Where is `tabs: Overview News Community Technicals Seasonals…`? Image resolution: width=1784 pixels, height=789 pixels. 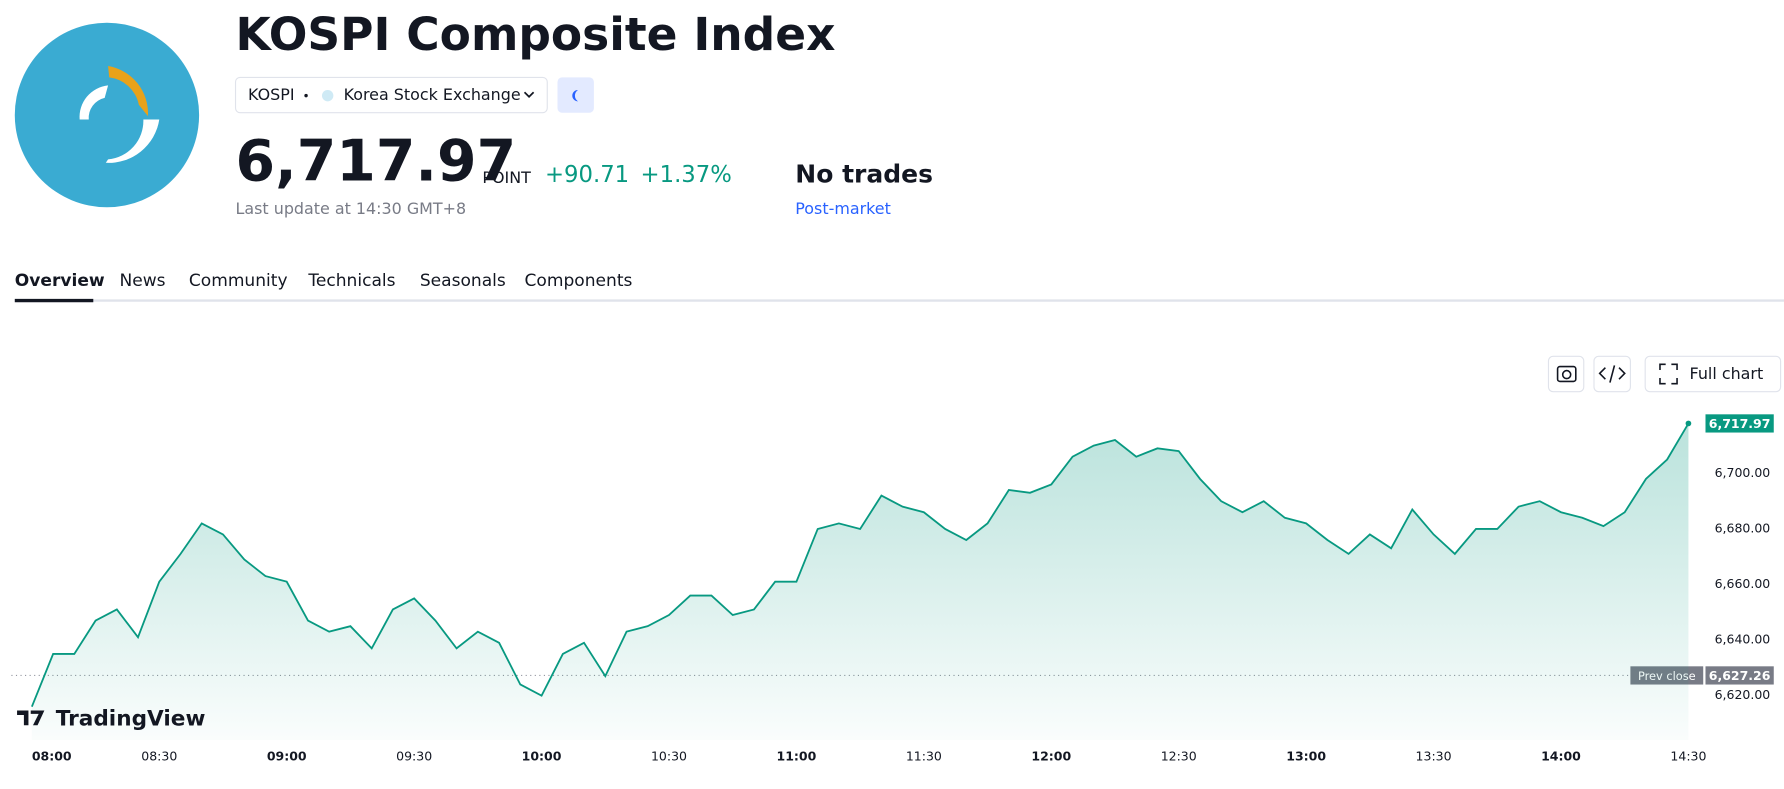
tabs: Overview News Community Technicals Seasonals… is located at coordinates (324, 281).